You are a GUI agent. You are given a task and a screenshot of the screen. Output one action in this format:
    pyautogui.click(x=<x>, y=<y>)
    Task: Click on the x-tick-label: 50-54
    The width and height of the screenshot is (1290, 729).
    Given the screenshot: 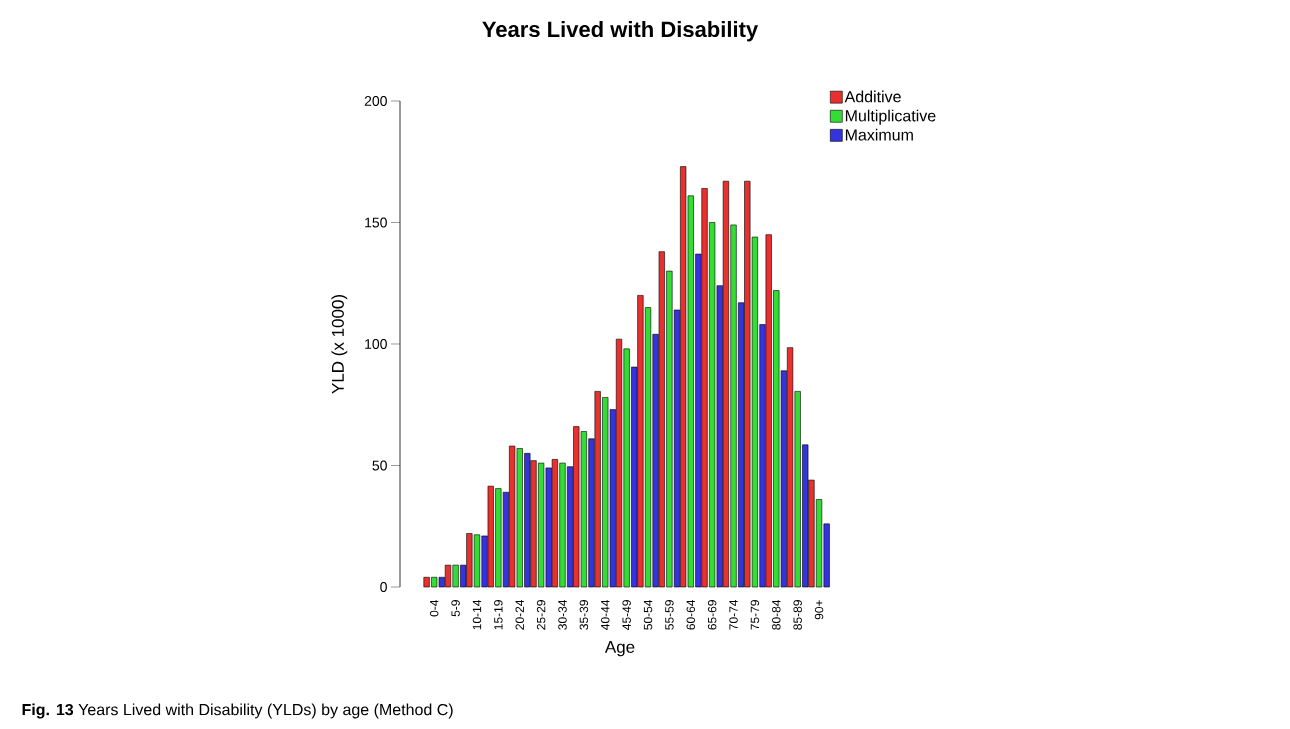 What is the action you would take?
    pyautogui.click(x=648, y=614)
    